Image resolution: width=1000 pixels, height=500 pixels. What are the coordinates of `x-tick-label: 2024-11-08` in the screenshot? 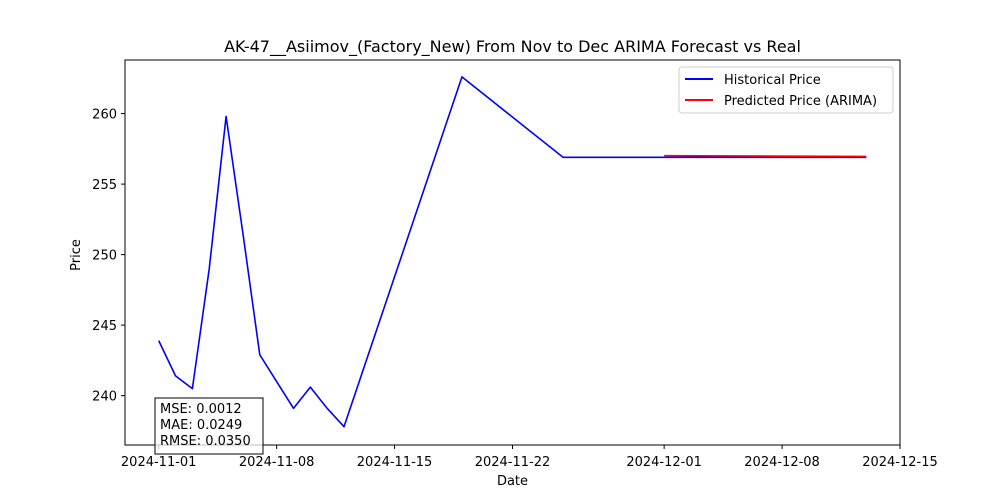 It's located at (277, 462).